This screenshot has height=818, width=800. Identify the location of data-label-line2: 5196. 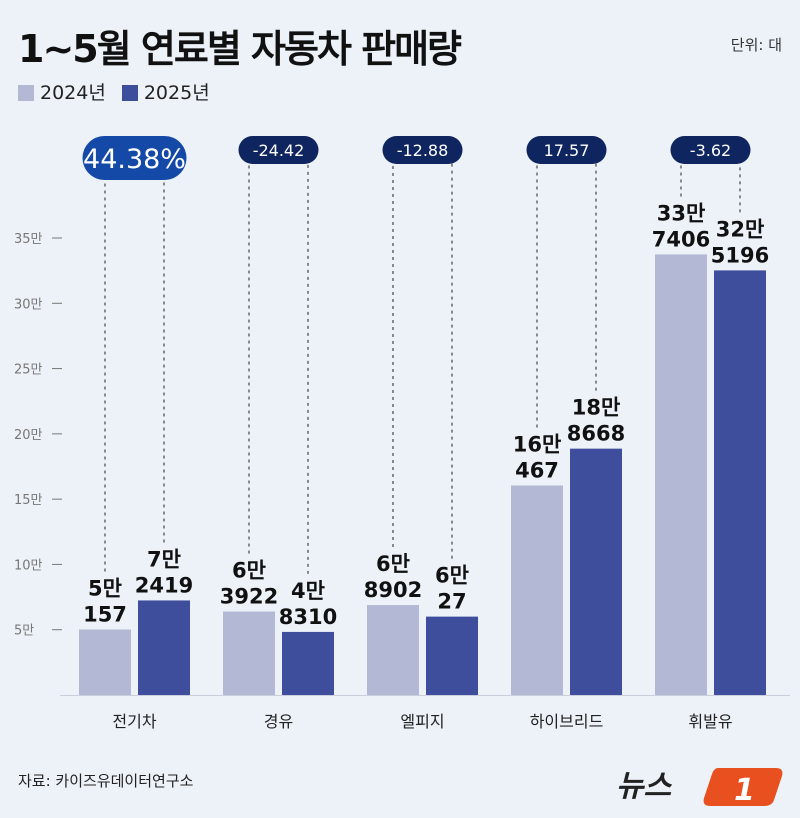
(740, 255).